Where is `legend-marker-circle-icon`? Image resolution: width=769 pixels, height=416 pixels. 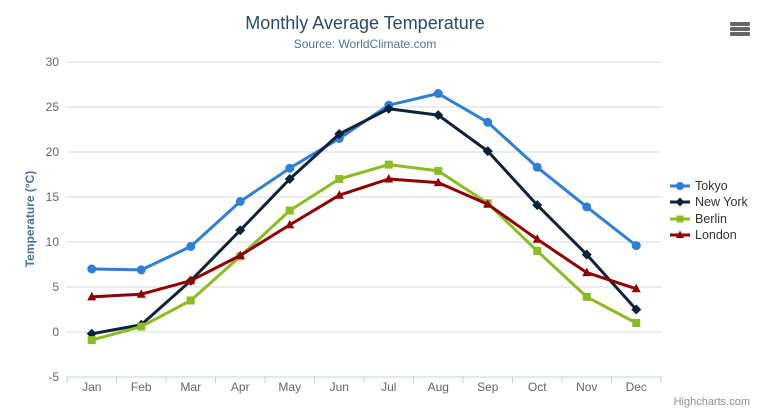 legend-marker-circle-icon is located at coordinates (680, 185).